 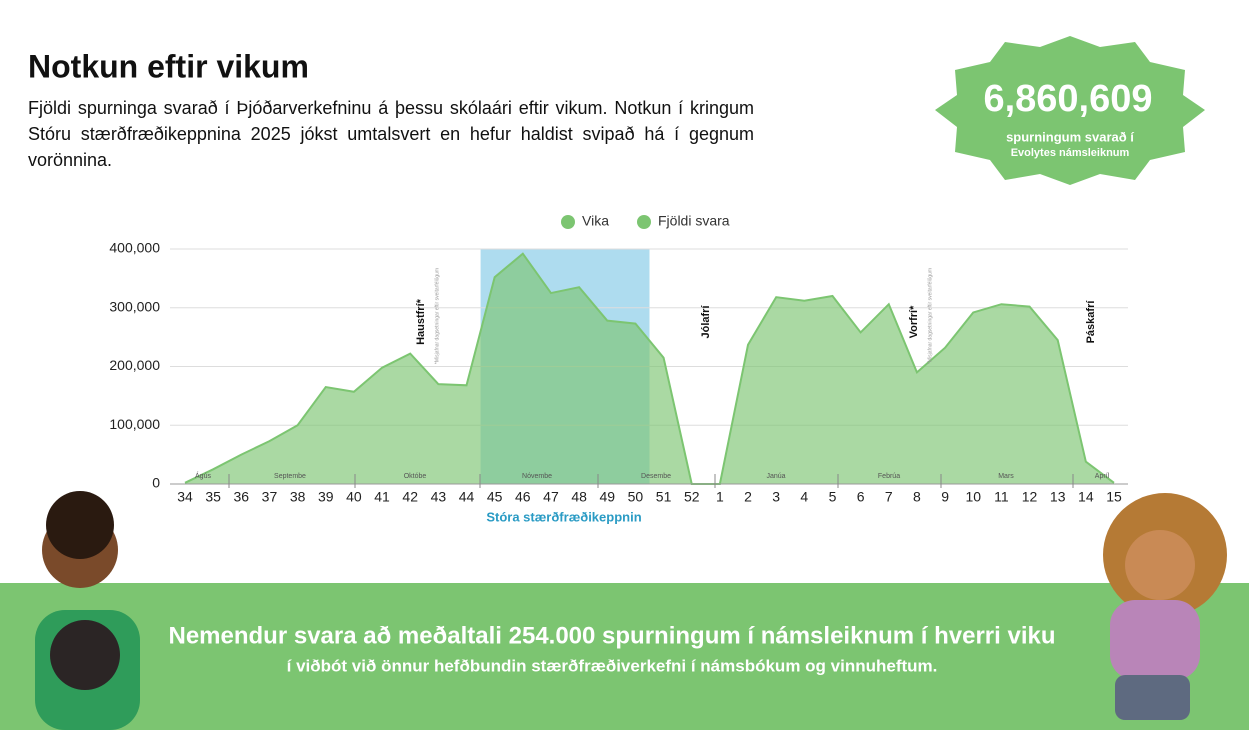 I want to click on badge-number: 6,860,609, so click(x=1067, y=99).